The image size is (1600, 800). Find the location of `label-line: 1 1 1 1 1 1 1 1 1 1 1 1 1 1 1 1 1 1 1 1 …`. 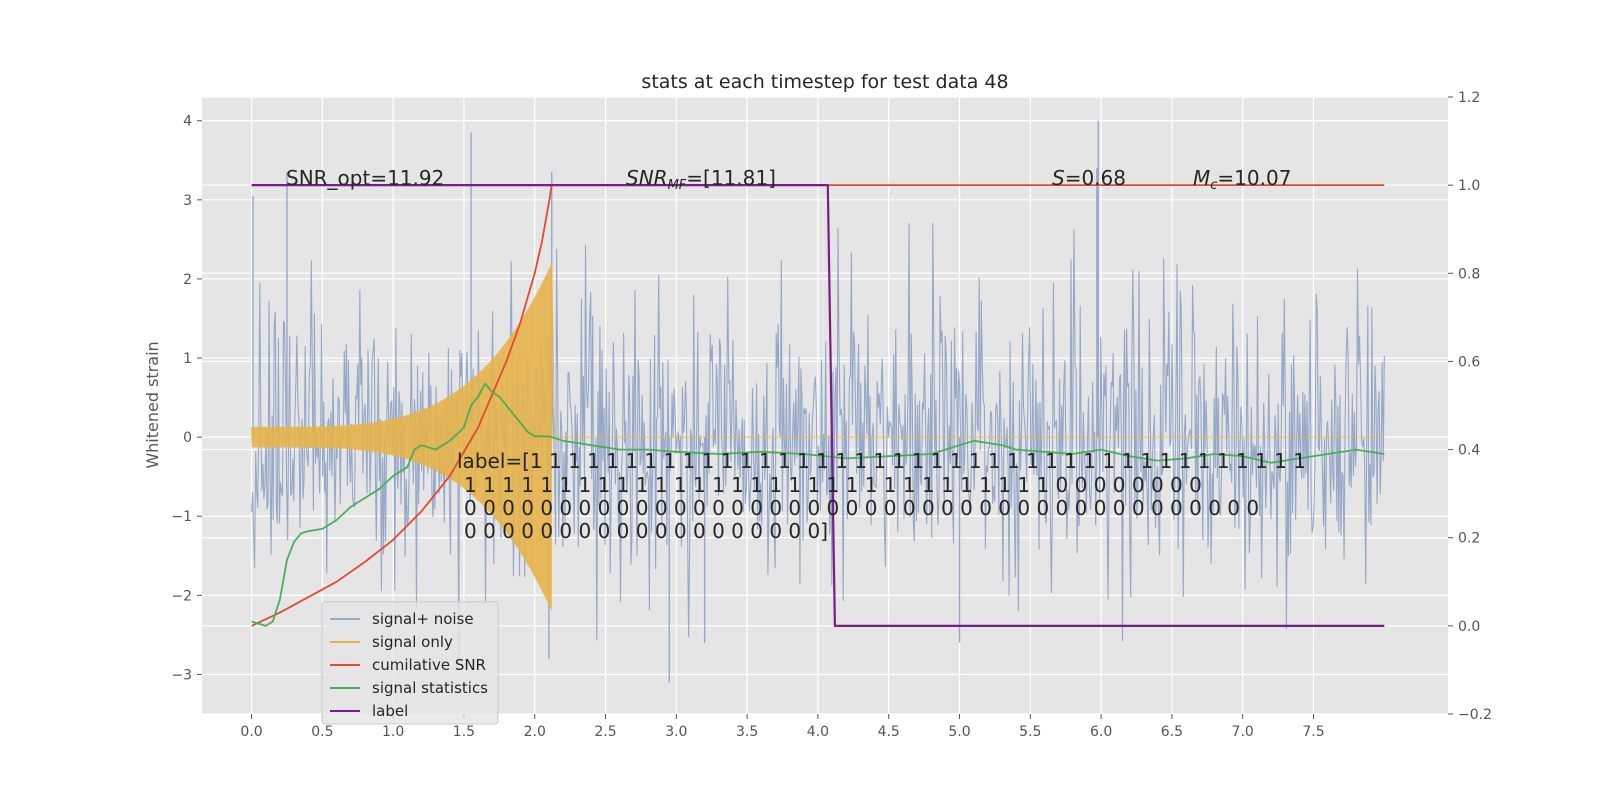

label-line: 1 1 1 1 1 1 1 1 1 1 1 1 1 1 1 1 1 1 1 1 … is located at coordinates (833, 485).